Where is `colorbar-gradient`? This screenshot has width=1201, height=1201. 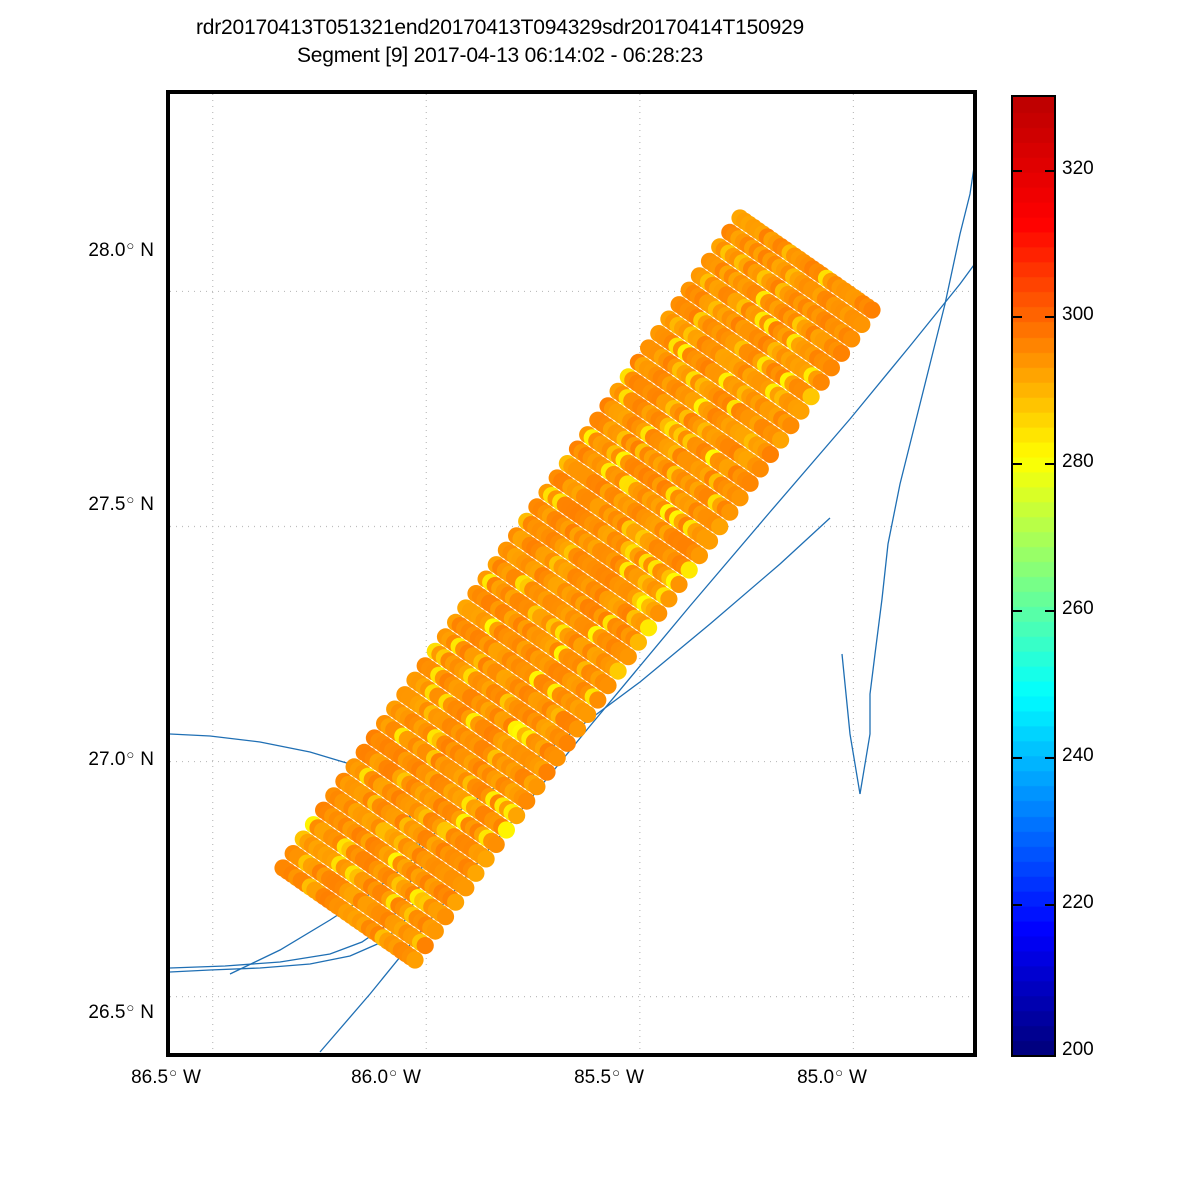
colorbar-gradient is located at coordinates (1033, 576).